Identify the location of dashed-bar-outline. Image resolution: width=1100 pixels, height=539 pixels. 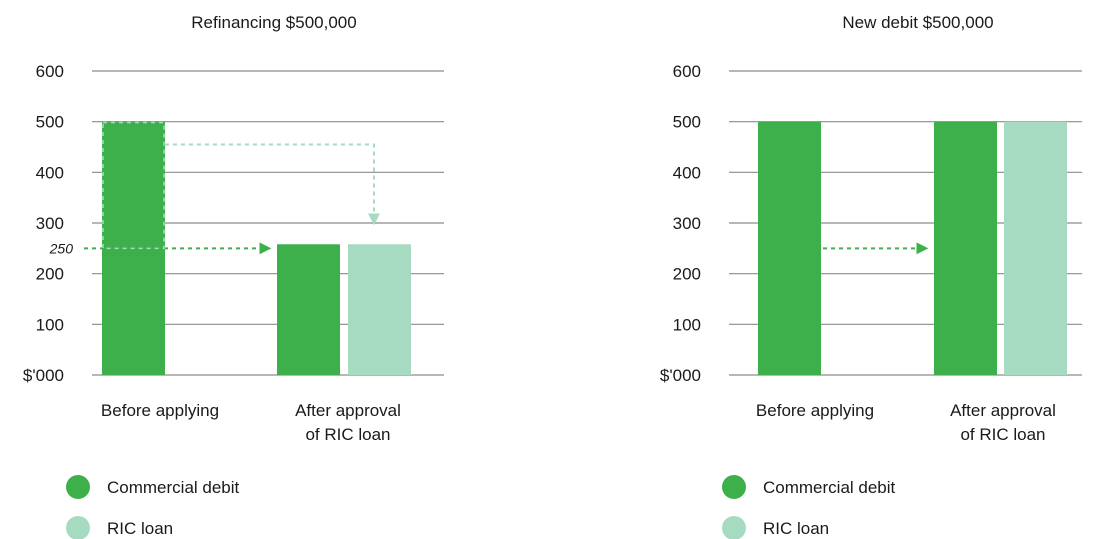
(133, 185).